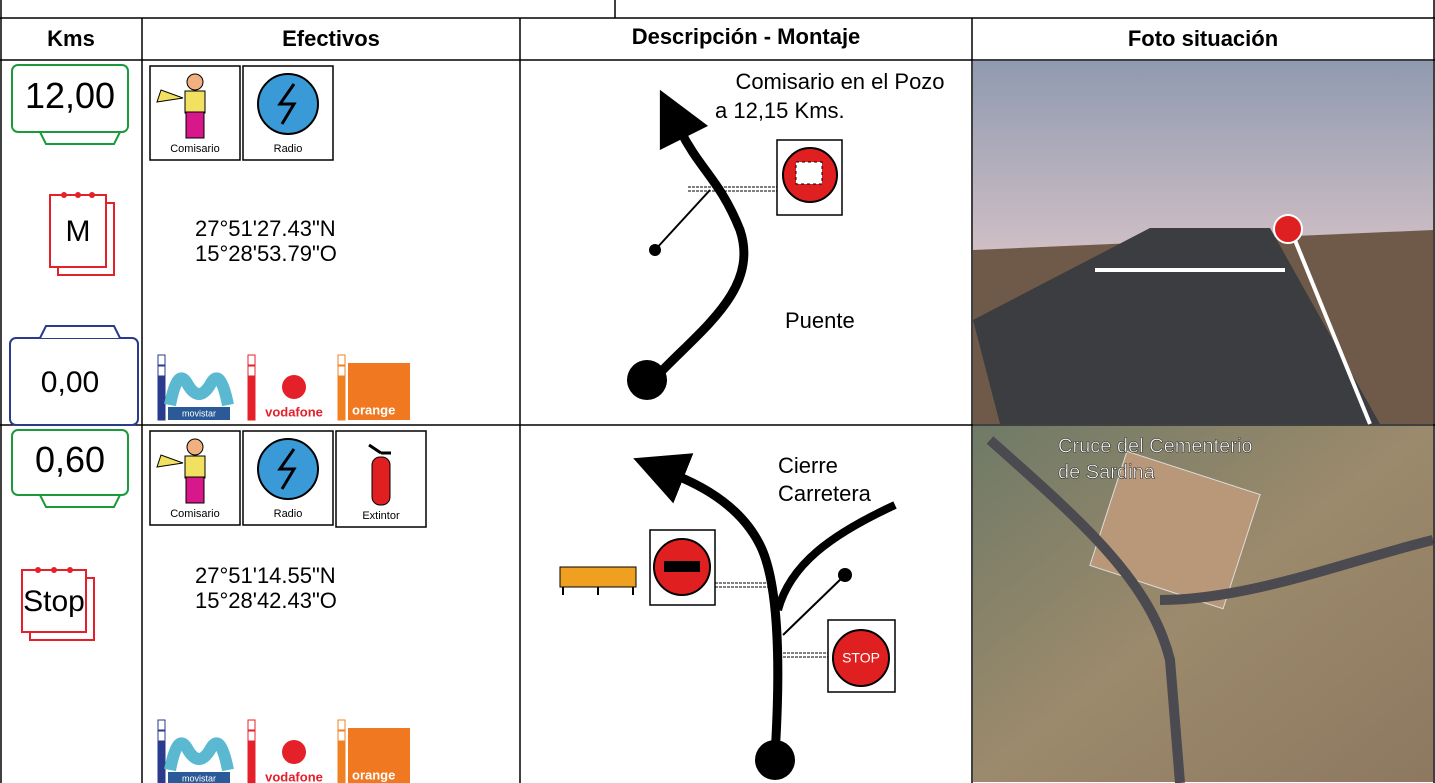 This screenshot has width=1435, height=783. I want to click on description-note: Puente, so click(820, 320).